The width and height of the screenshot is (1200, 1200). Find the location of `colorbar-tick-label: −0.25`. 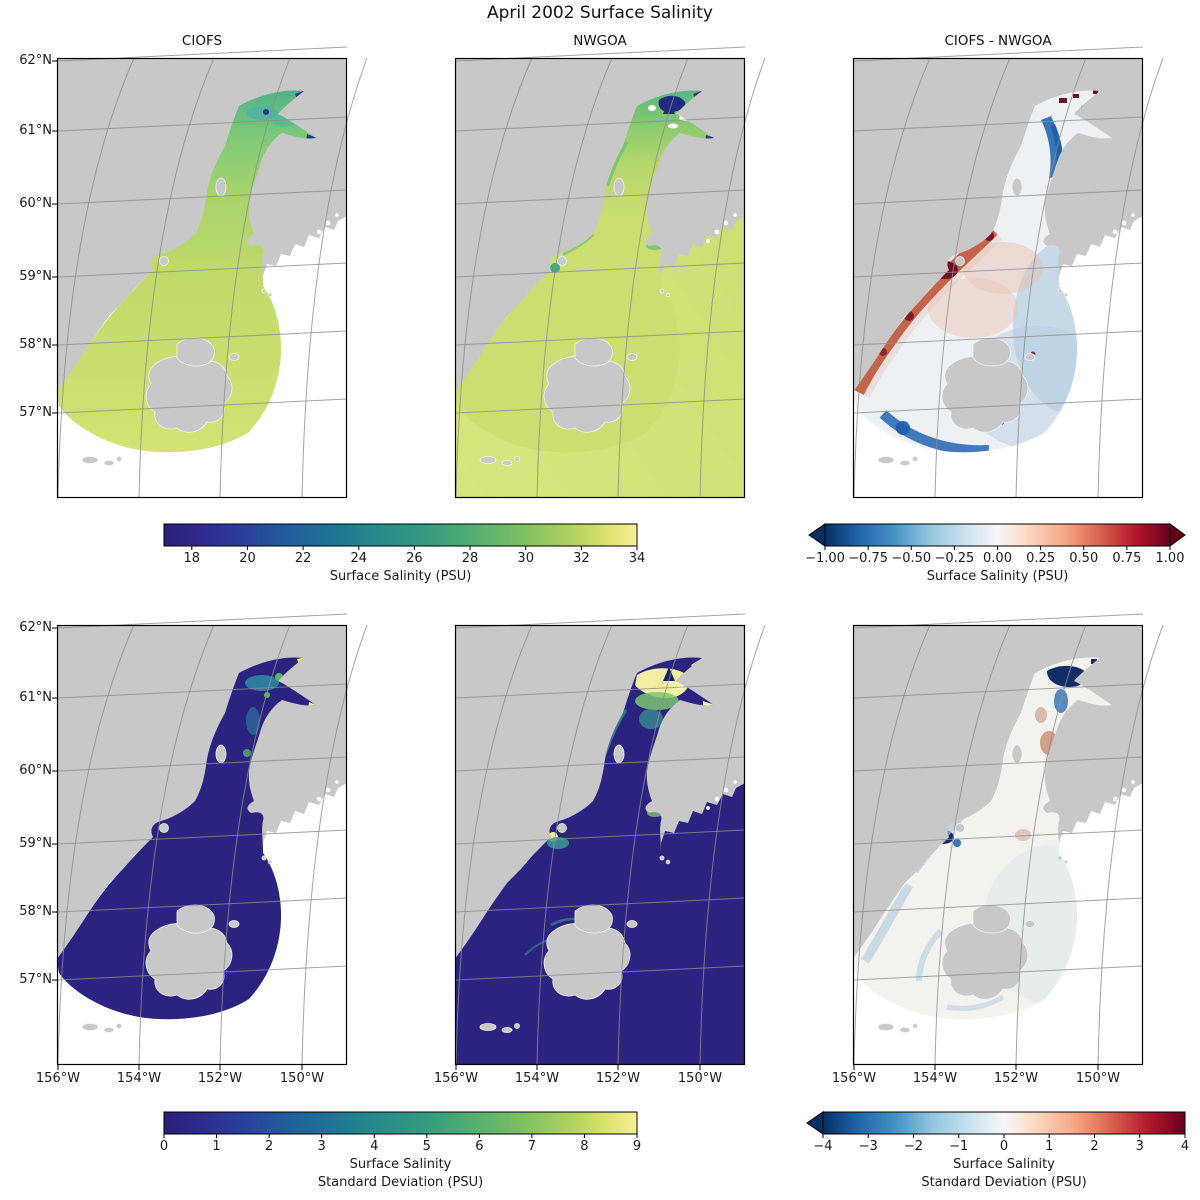

colorbar-tick-label: −0.25 is located at coordinates (954, 558).